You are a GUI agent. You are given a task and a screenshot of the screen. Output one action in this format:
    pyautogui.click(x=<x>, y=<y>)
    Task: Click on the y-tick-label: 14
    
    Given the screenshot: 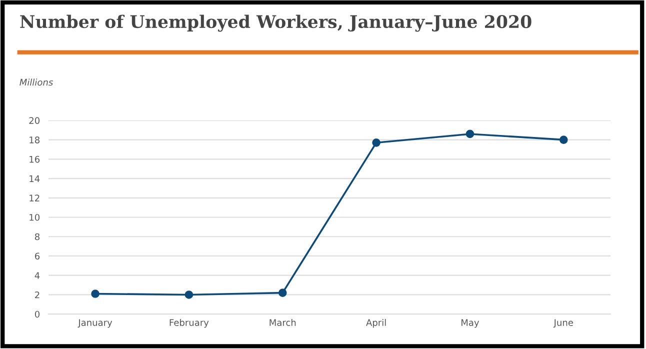 What is the action you would take?
    pyautogui.click(x=35, y=178)
    